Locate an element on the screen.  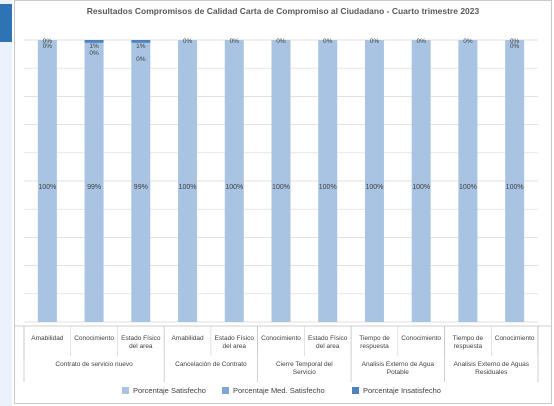
group-label: Analisis Externo de Aguas is located at coordinates (492, 364).